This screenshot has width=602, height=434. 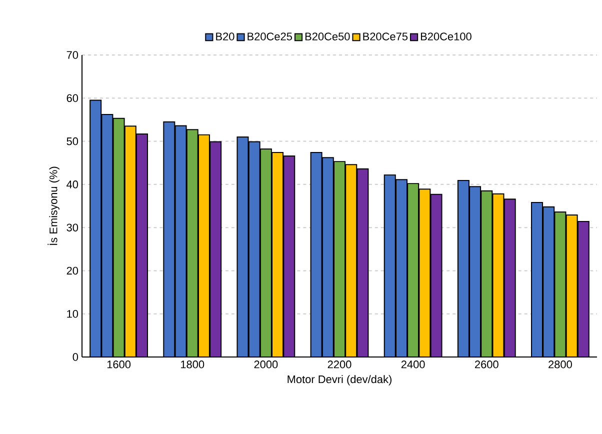 What do you see at coordinates (340, 364) in the screenshot?
I see `x-tick-label: 2200` at bounding box center [340, 364].